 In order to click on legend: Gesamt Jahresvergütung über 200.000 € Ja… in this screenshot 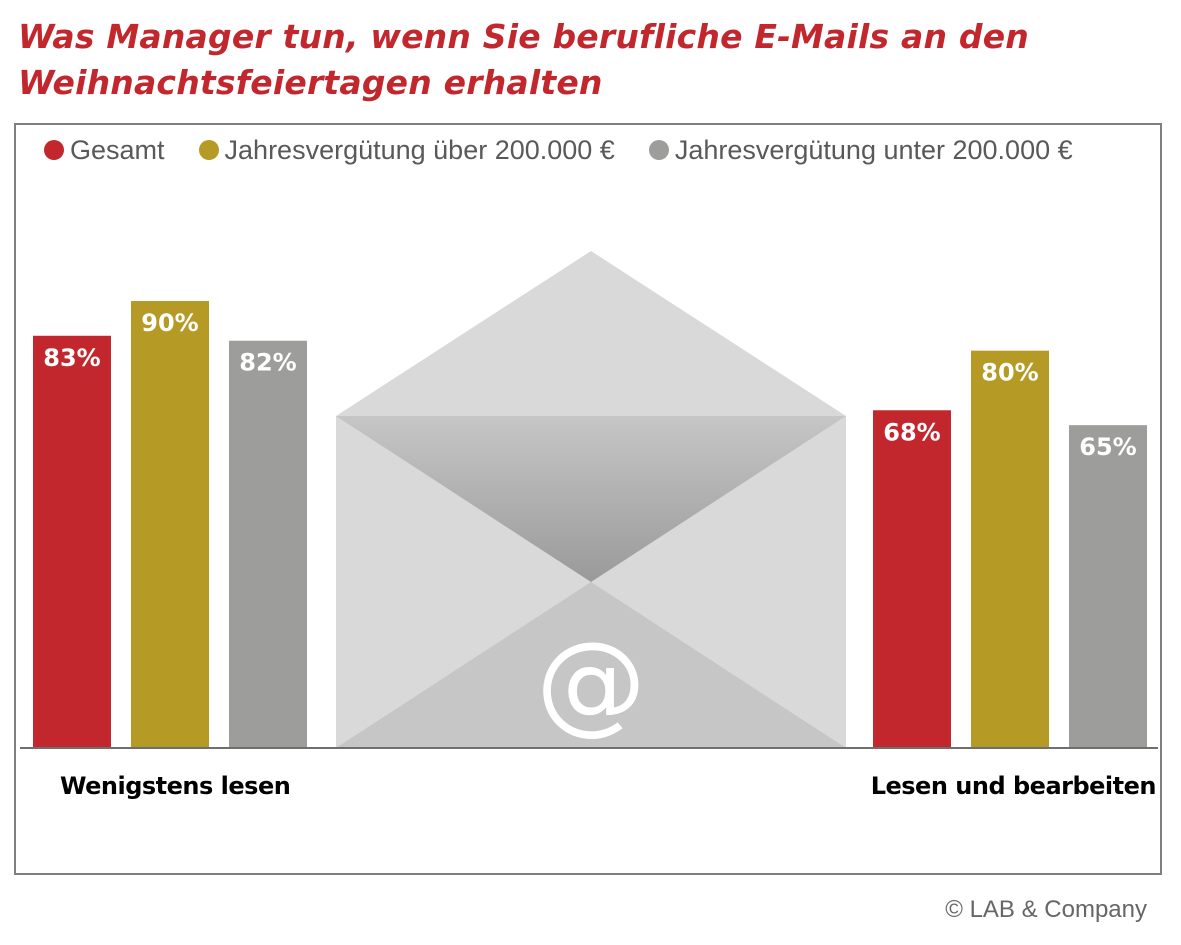, I will do `click(558, 150)`.